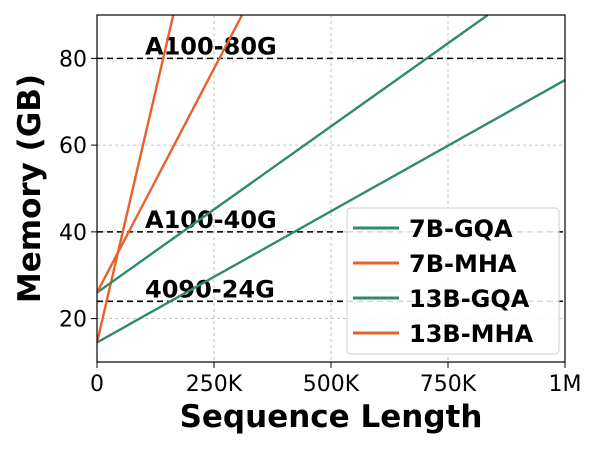 The image size is (600, 450). Describe the element at coordinates (448, 384) in the screenshot. I see `x-tick-label: 750K` at that location.